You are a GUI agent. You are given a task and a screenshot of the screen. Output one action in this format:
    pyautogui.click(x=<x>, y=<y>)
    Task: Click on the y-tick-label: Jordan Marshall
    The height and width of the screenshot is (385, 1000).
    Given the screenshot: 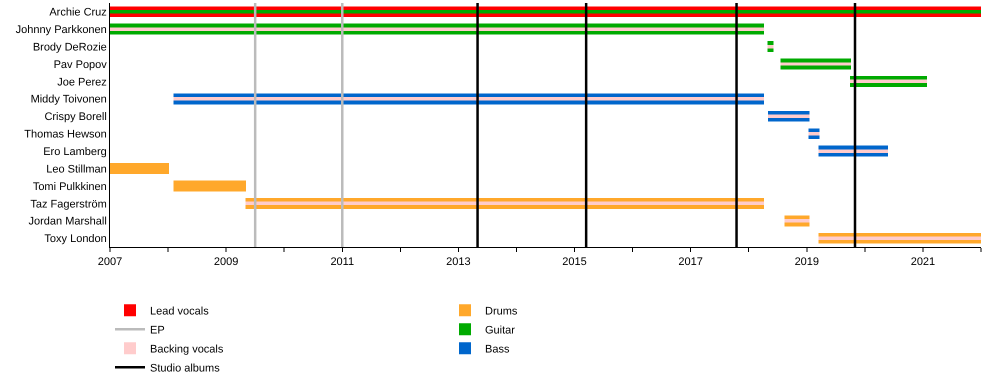 What is the action you would take?
    pyautogui.click(x=67, y=222)
    